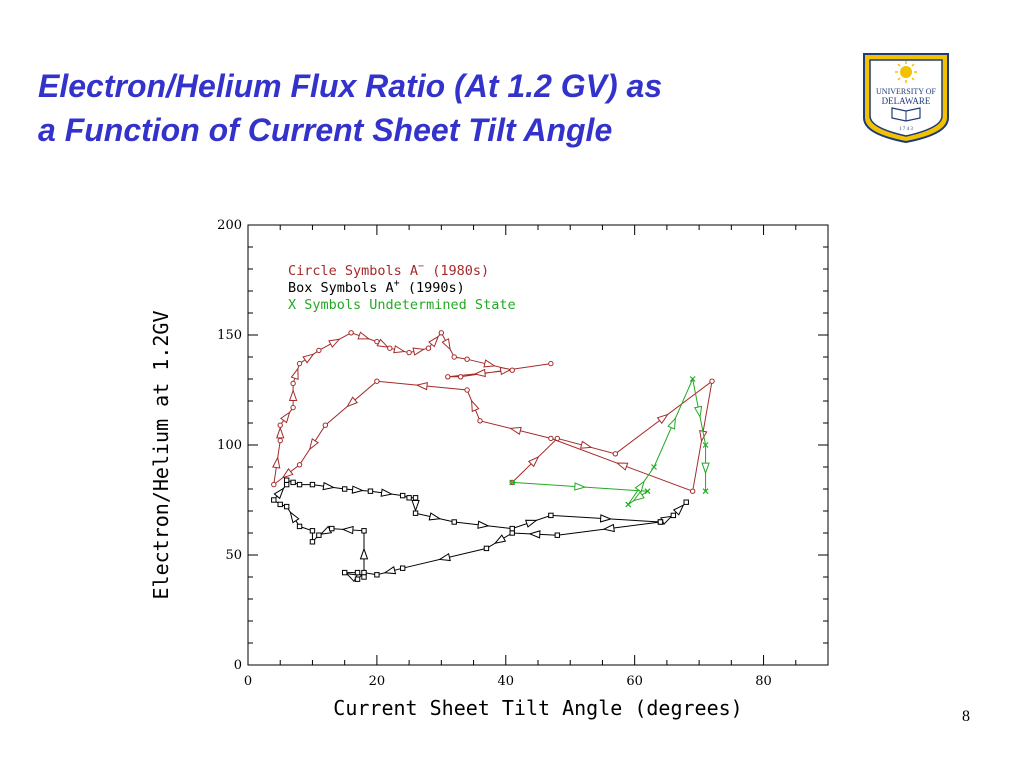 The image size is (1024, 768). What do you see at coordinates (229, 225) in the screenshot?
I see `y-tick-label: 200` at bounding box center [229, 225].